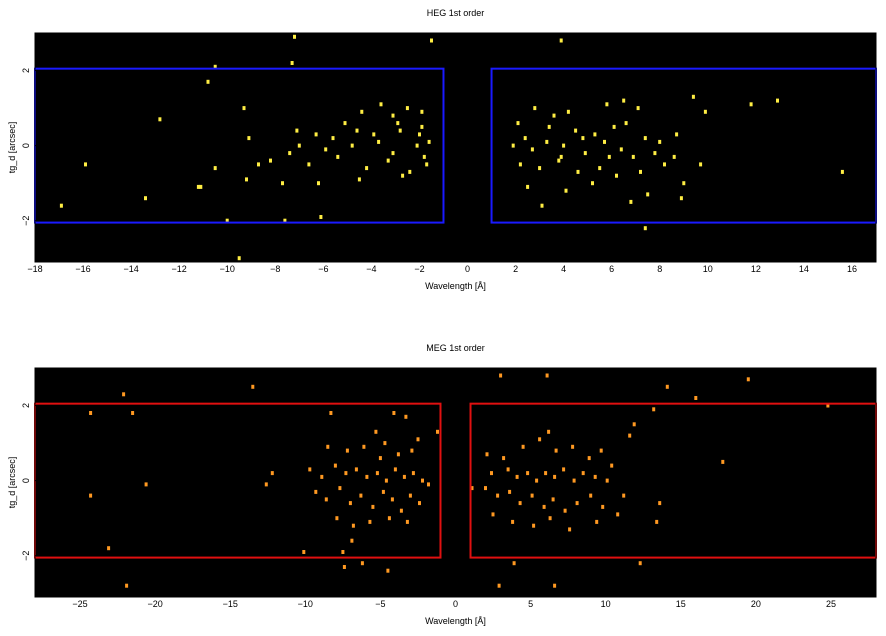 The width and height of the screenshot is (886, 636). Describe the element at coordinates (323, 269) in the screenshot. I see `x-tick-label: −6` at that location.